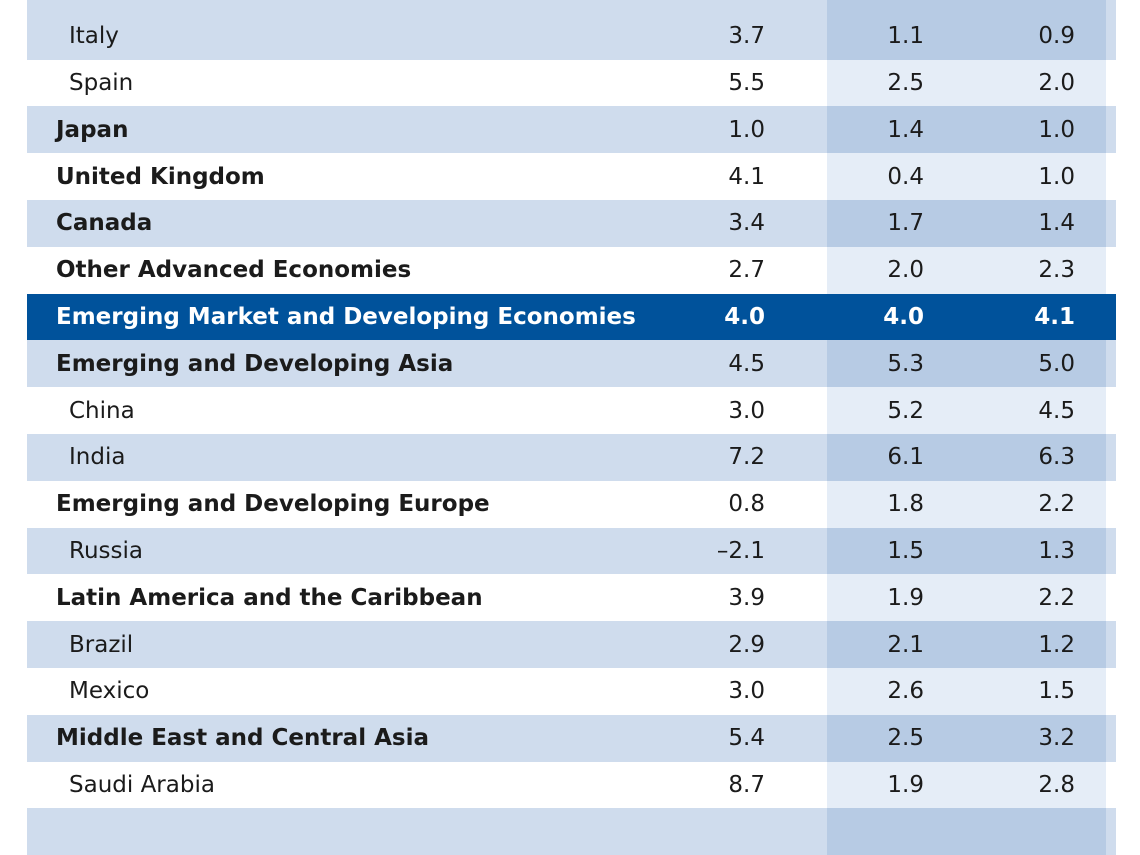 Image resolution: width=1140 pixels, height=855 pixels. I want to click on table-row: Russia –2.1 1.5 1.3, so click(571, 551).